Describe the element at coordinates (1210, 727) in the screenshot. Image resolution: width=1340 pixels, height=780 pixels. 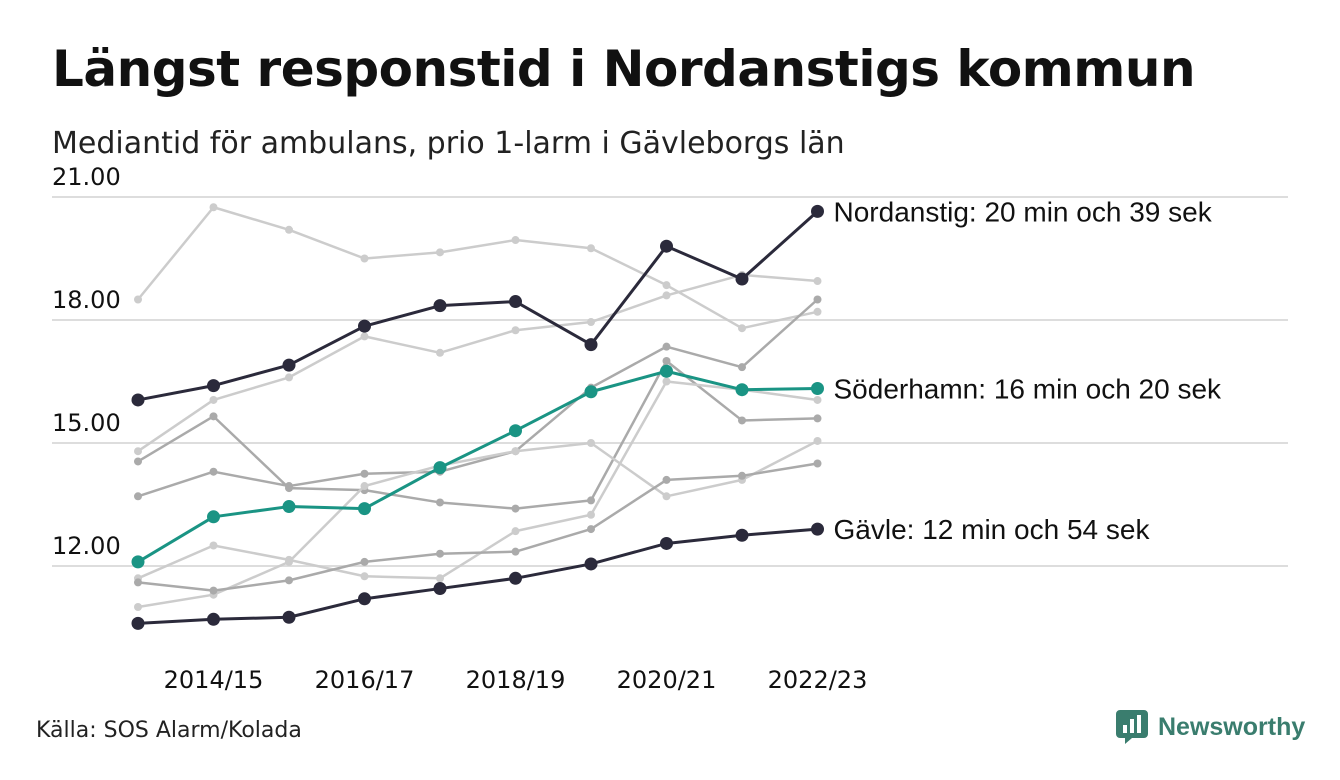
I see `brand: Newsworthy` at that location.